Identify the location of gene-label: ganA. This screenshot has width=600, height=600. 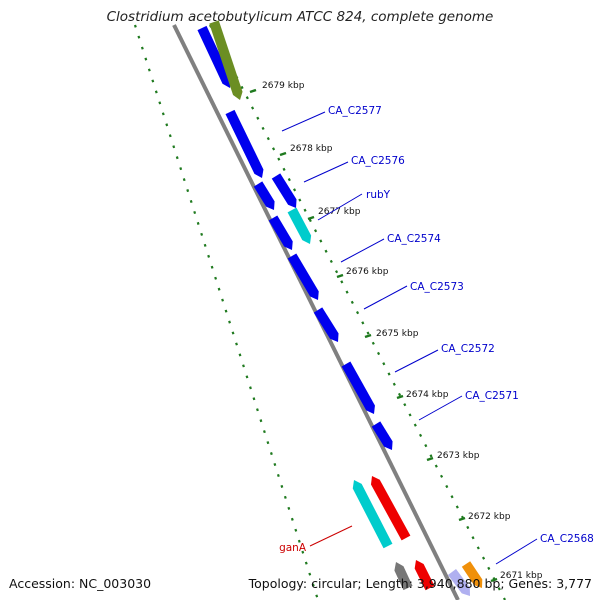
(293, 548).